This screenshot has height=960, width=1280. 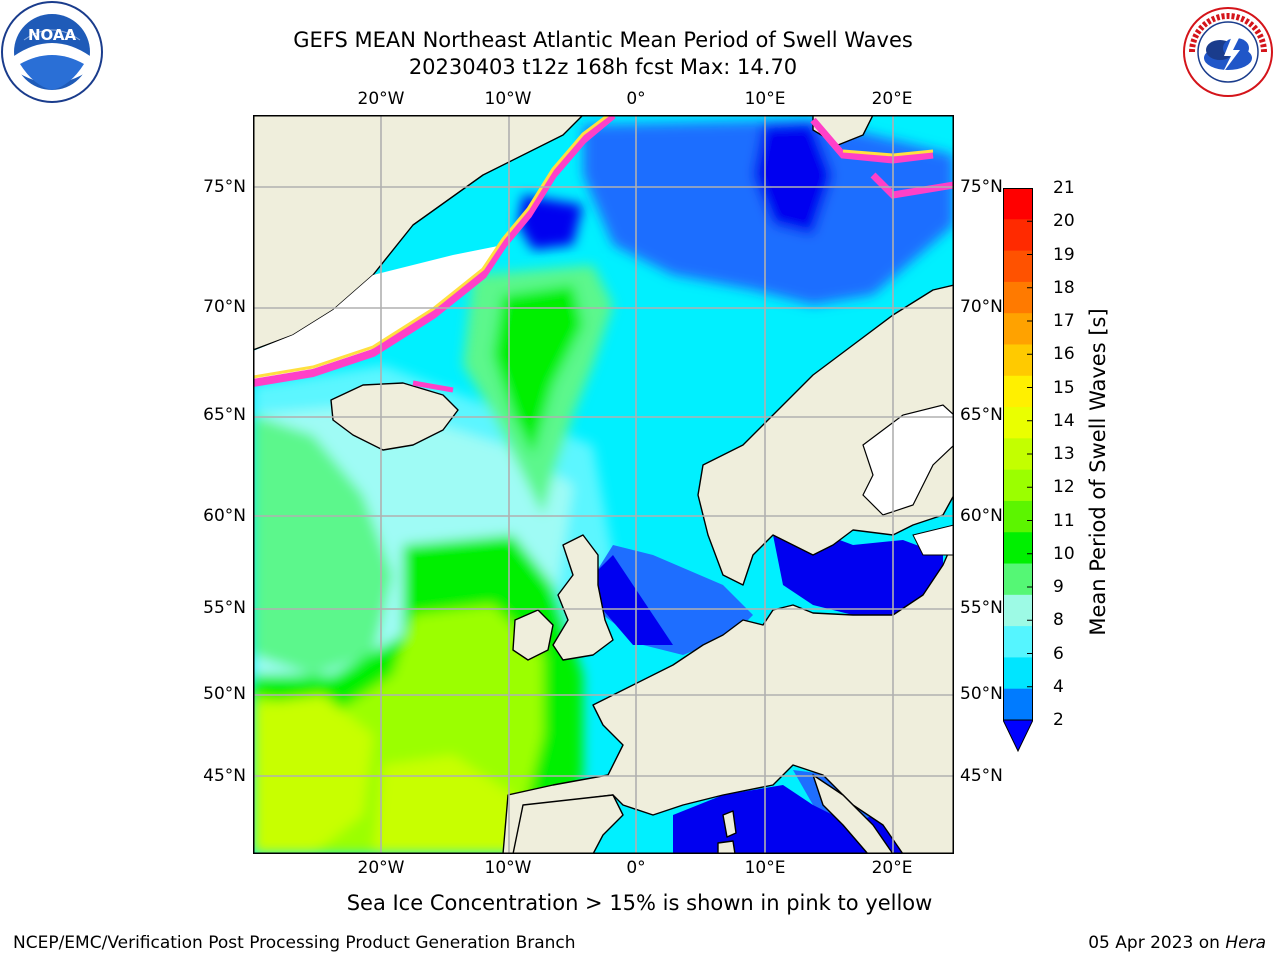 I want to click on west-atlantic-green, so click(x=323, y=545).